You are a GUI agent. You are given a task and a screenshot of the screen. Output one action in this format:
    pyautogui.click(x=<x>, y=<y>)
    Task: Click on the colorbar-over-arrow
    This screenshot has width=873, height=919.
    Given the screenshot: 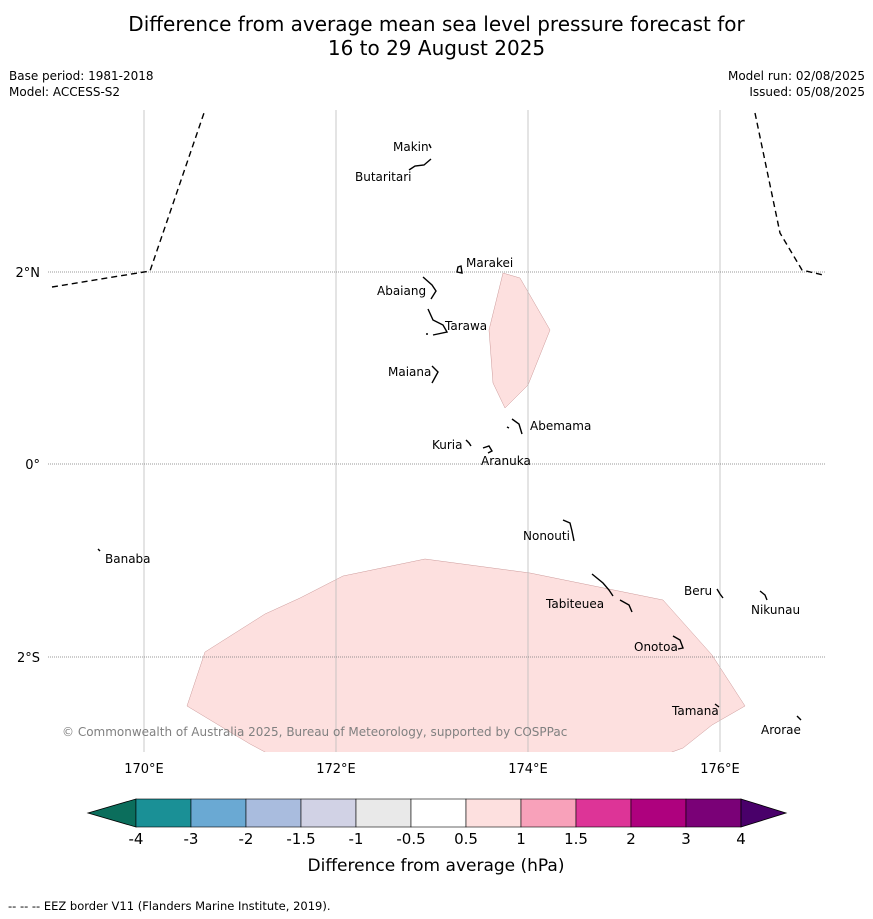 What is the action you would take?
    pyautogui.click(x=764, y=813)
    